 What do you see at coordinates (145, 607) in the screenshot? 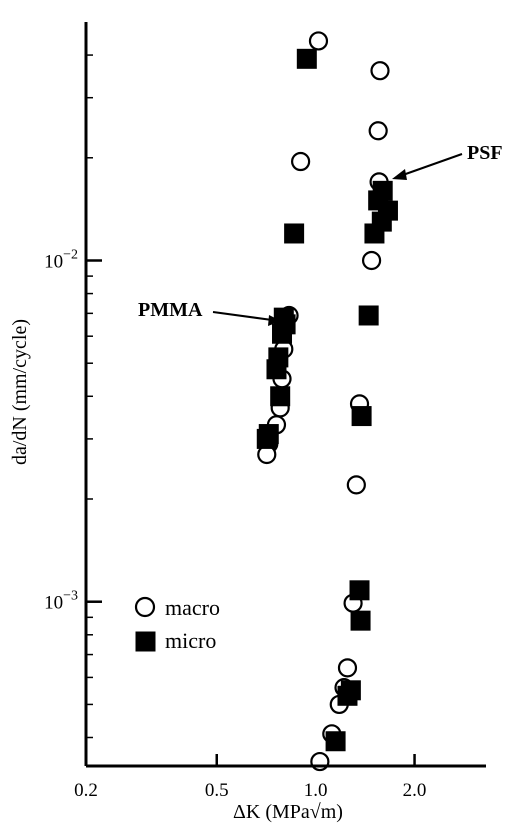
I see `legend-macro-marker` at bounding box center [145, 607].